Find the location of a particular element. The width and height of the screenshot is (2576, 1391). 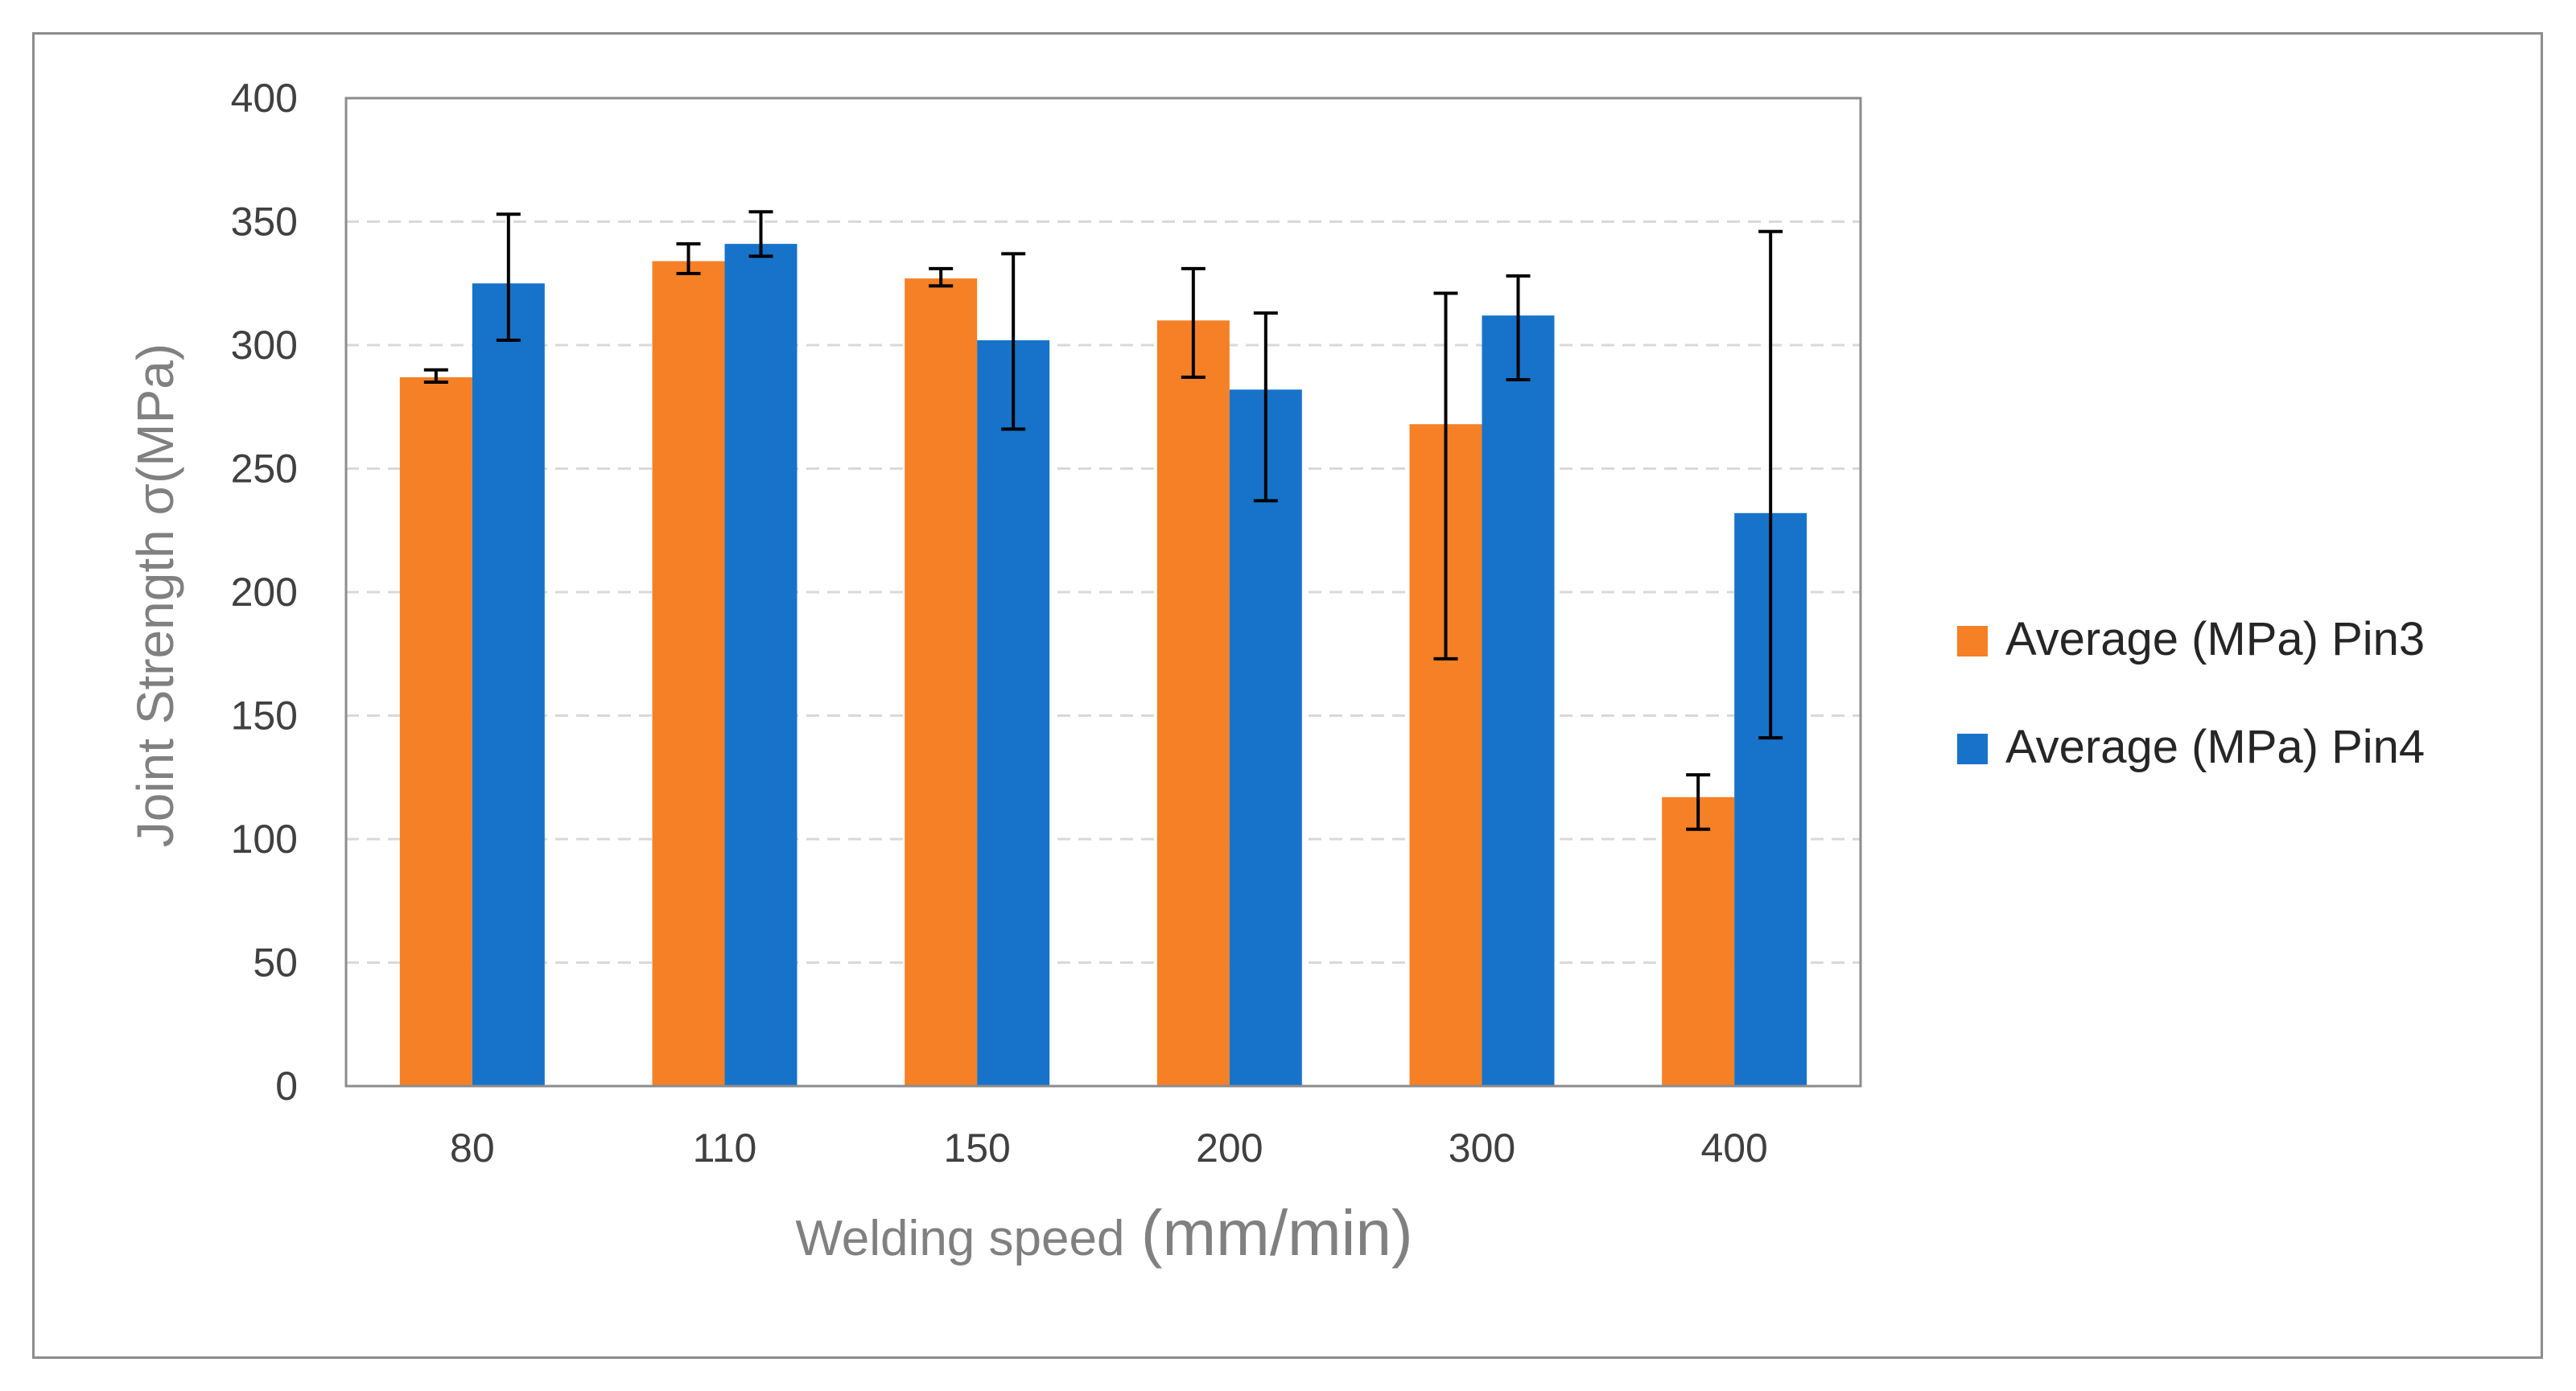

y-axis-title: Joint Strength σ(MPa) is located at coordinates (155, 595).